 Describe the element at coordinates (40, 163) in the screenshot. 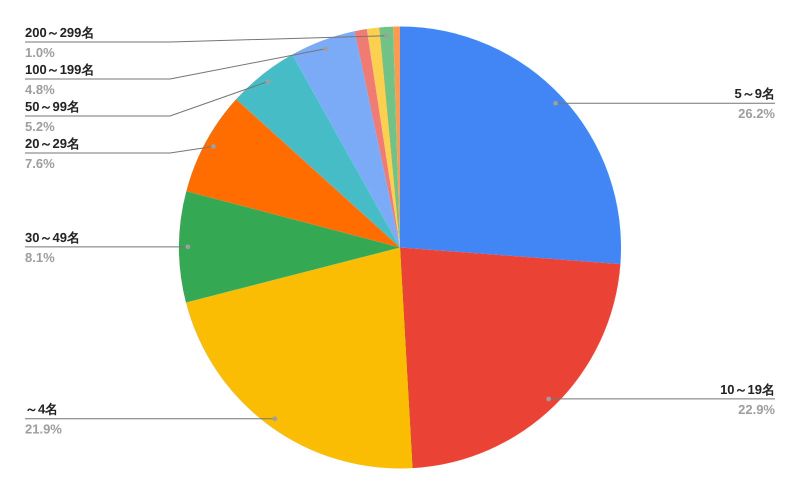

I see `data-label: 7.6%` at that location.